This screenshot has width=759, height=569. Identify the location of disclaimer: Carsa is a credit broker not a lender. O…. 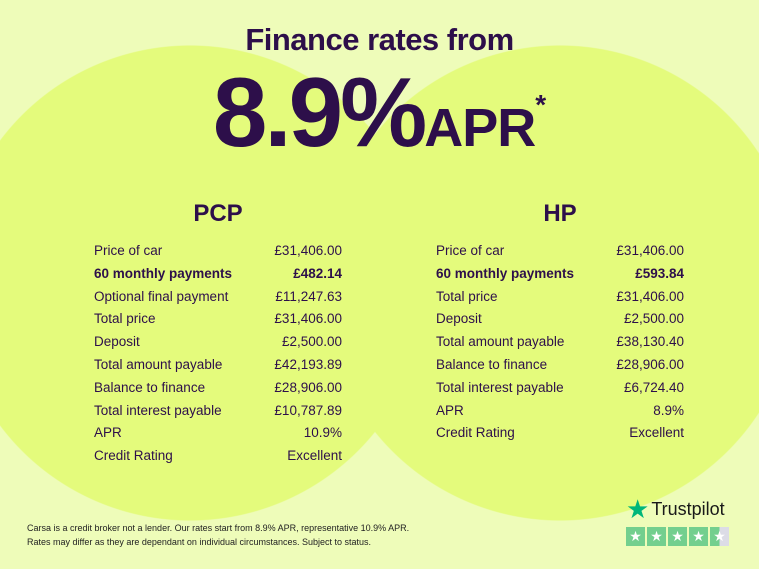
(218, 535).